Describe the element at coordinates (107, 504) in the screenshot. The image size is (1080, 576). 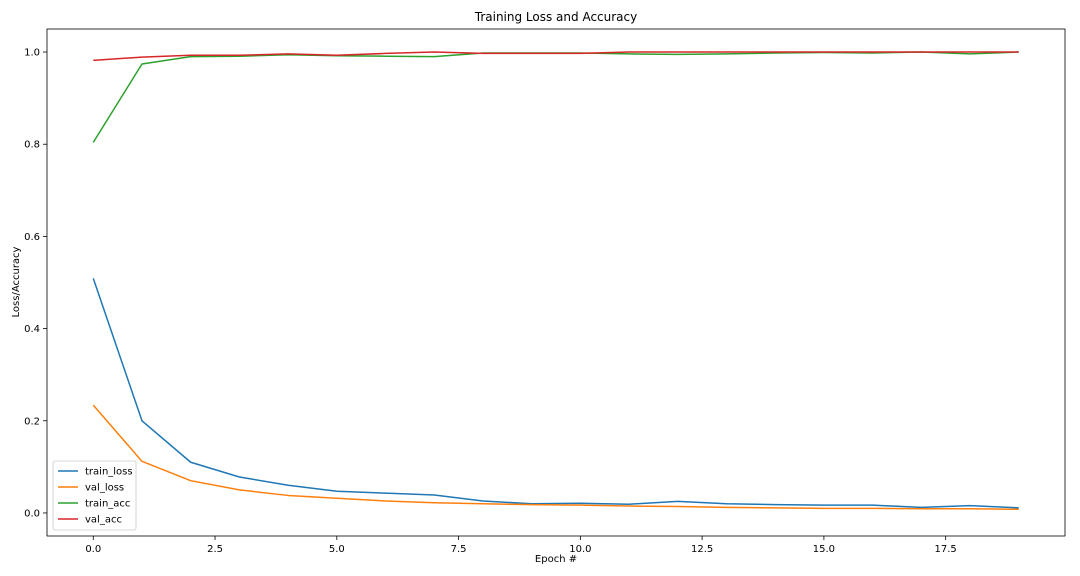
I see `legend-label: train_acc` at that location.